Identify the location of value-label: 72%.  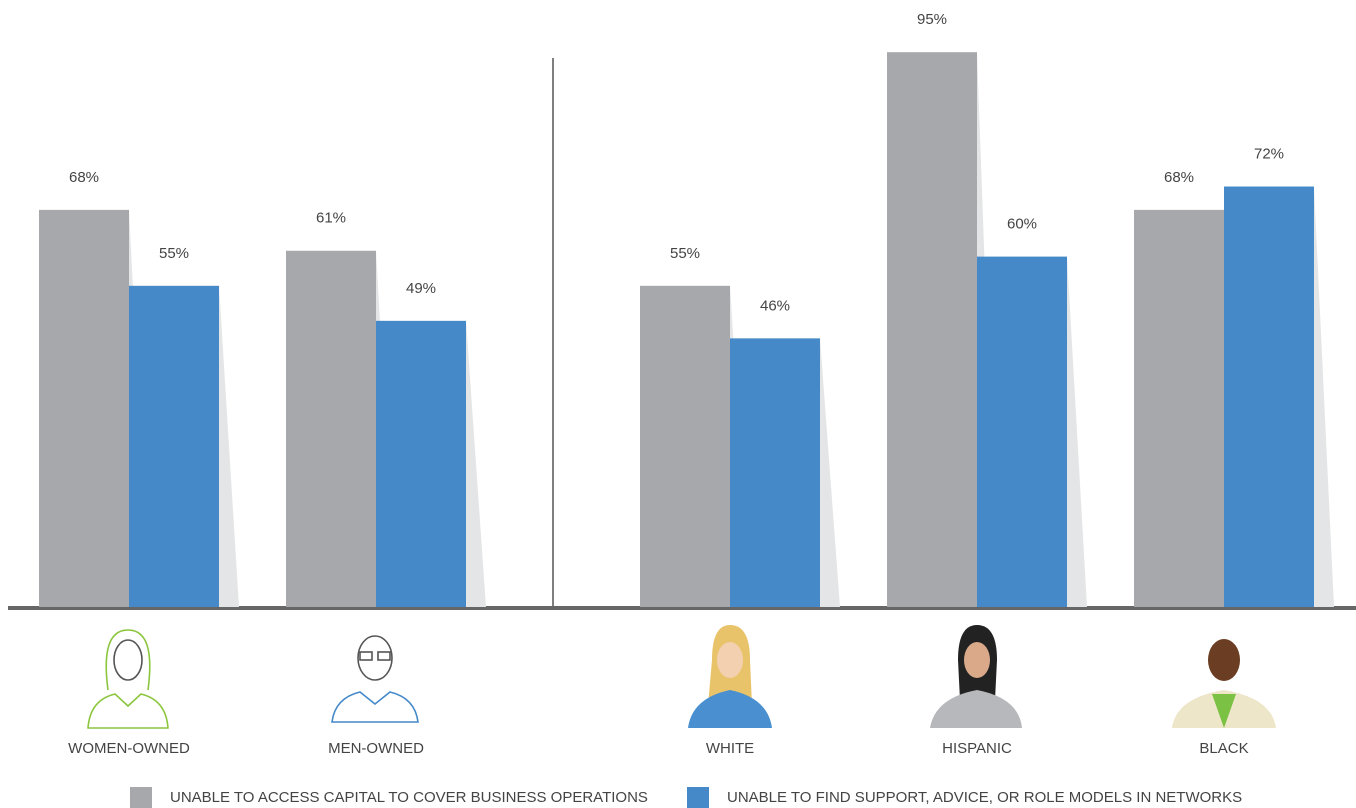
(1269, 153).